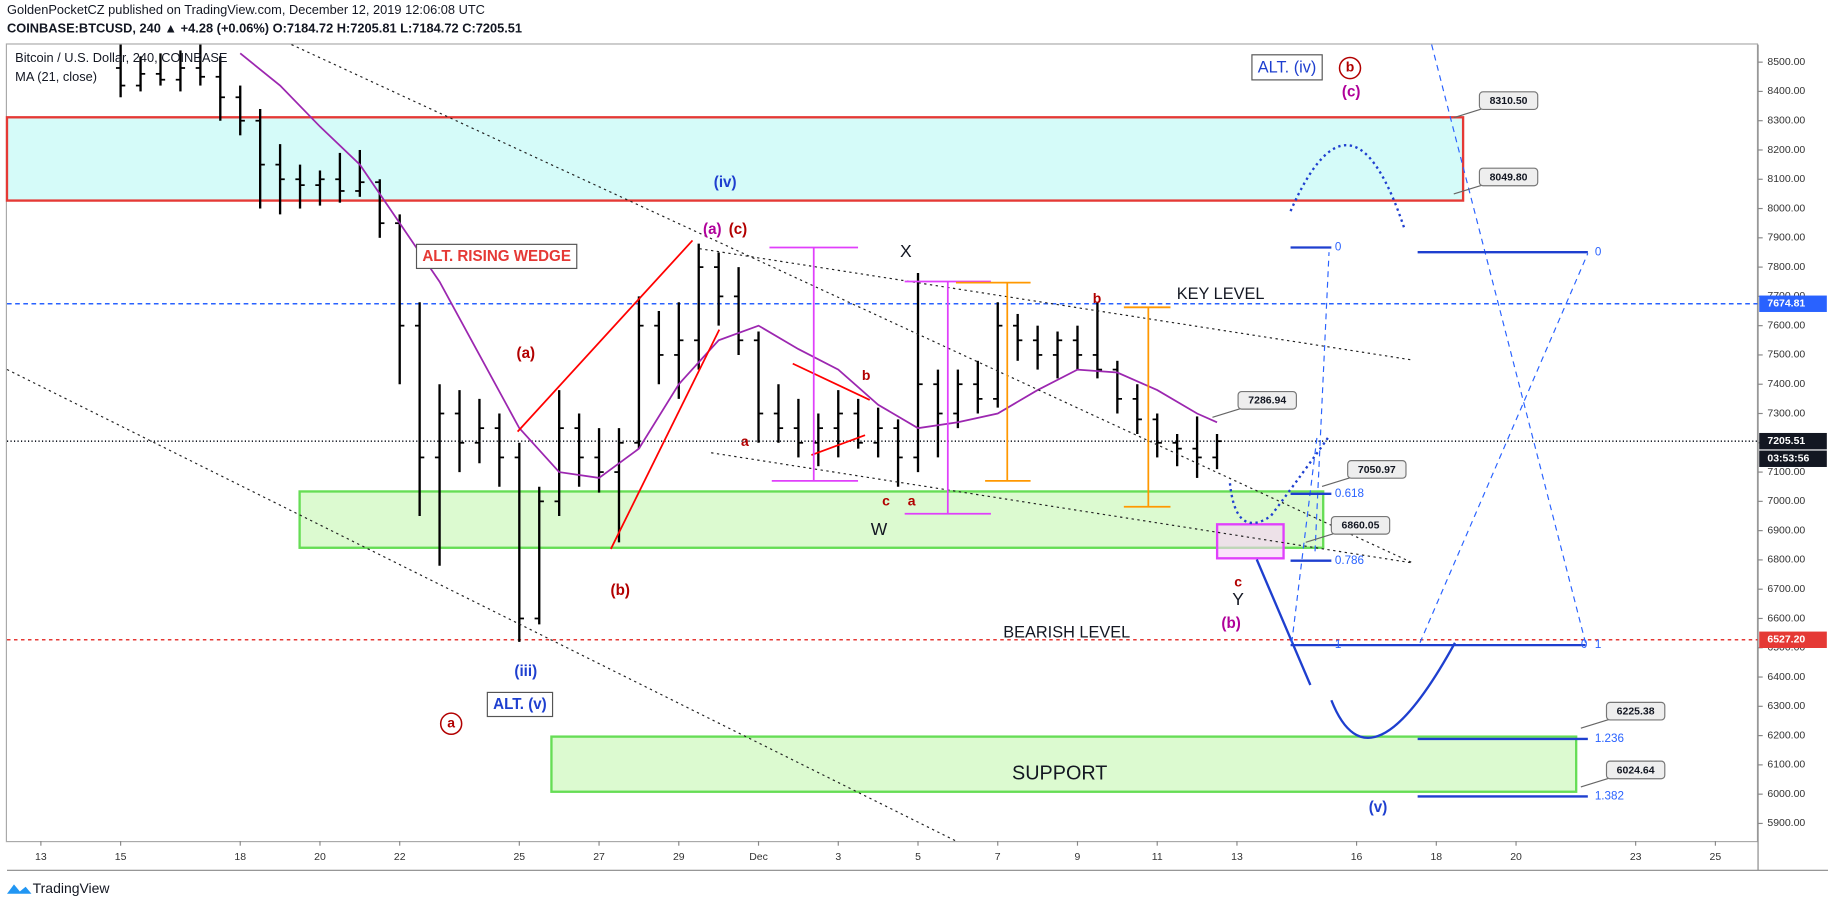 Image resolution: width=1828 pixels, height=902 pixels. Describe the element at coordinates (1078, 857) in the screenshot. I see `x-tick-label: 9` at that location.